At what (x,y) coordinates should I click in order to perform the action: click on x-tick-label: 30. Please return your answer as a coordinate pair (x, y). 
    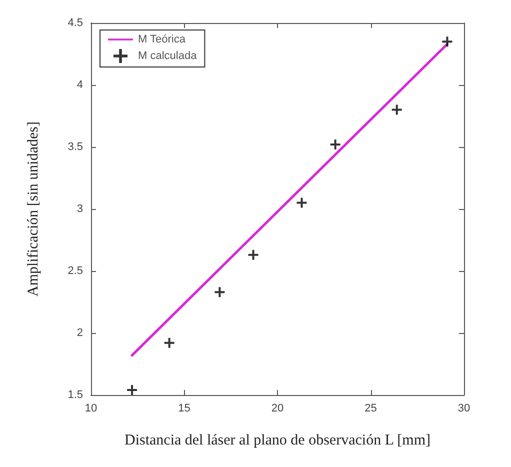
    Looking at the image, I should click on (464, 408).